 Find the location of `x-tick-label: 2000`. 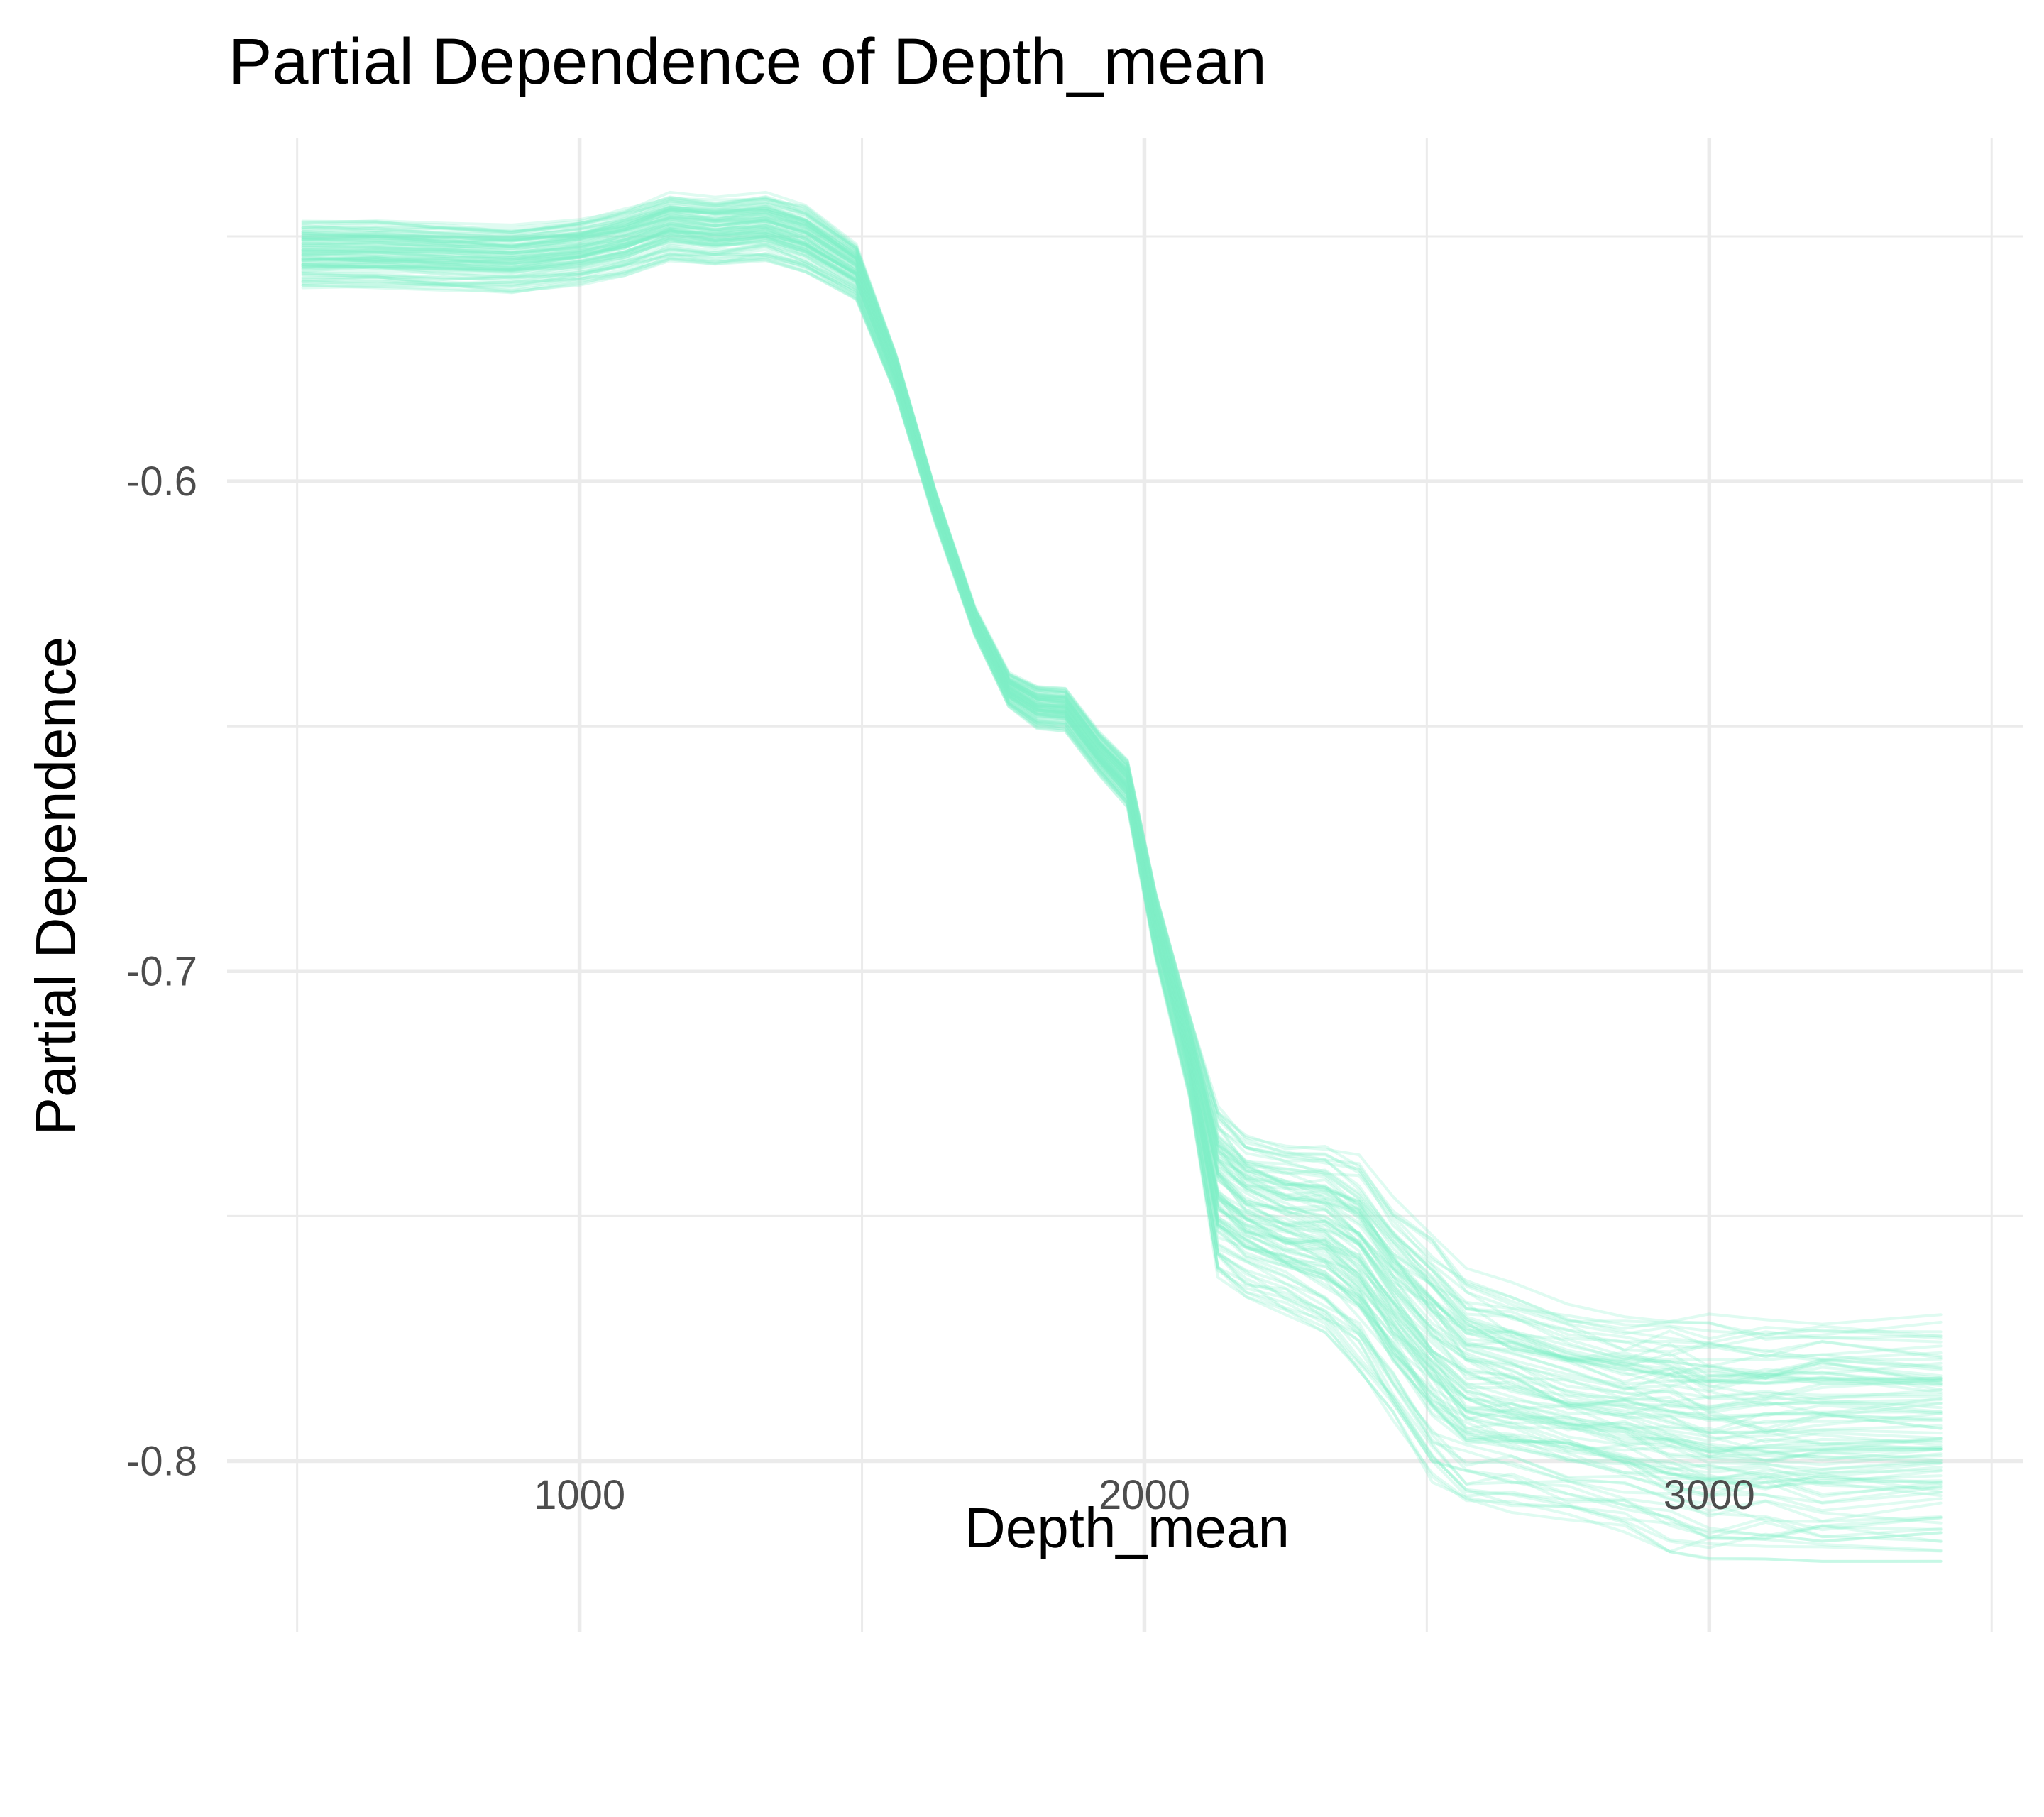

x-tick-label: 2000 is located at coordinates (1144, 1495).